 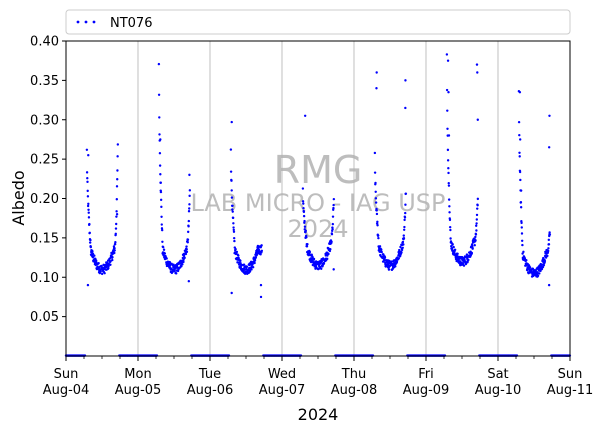 What do you see at coordinates (497, 374) in the screenshot?
I see `x-tick-label-weekday: Sat` at bounding box center [497, 374].